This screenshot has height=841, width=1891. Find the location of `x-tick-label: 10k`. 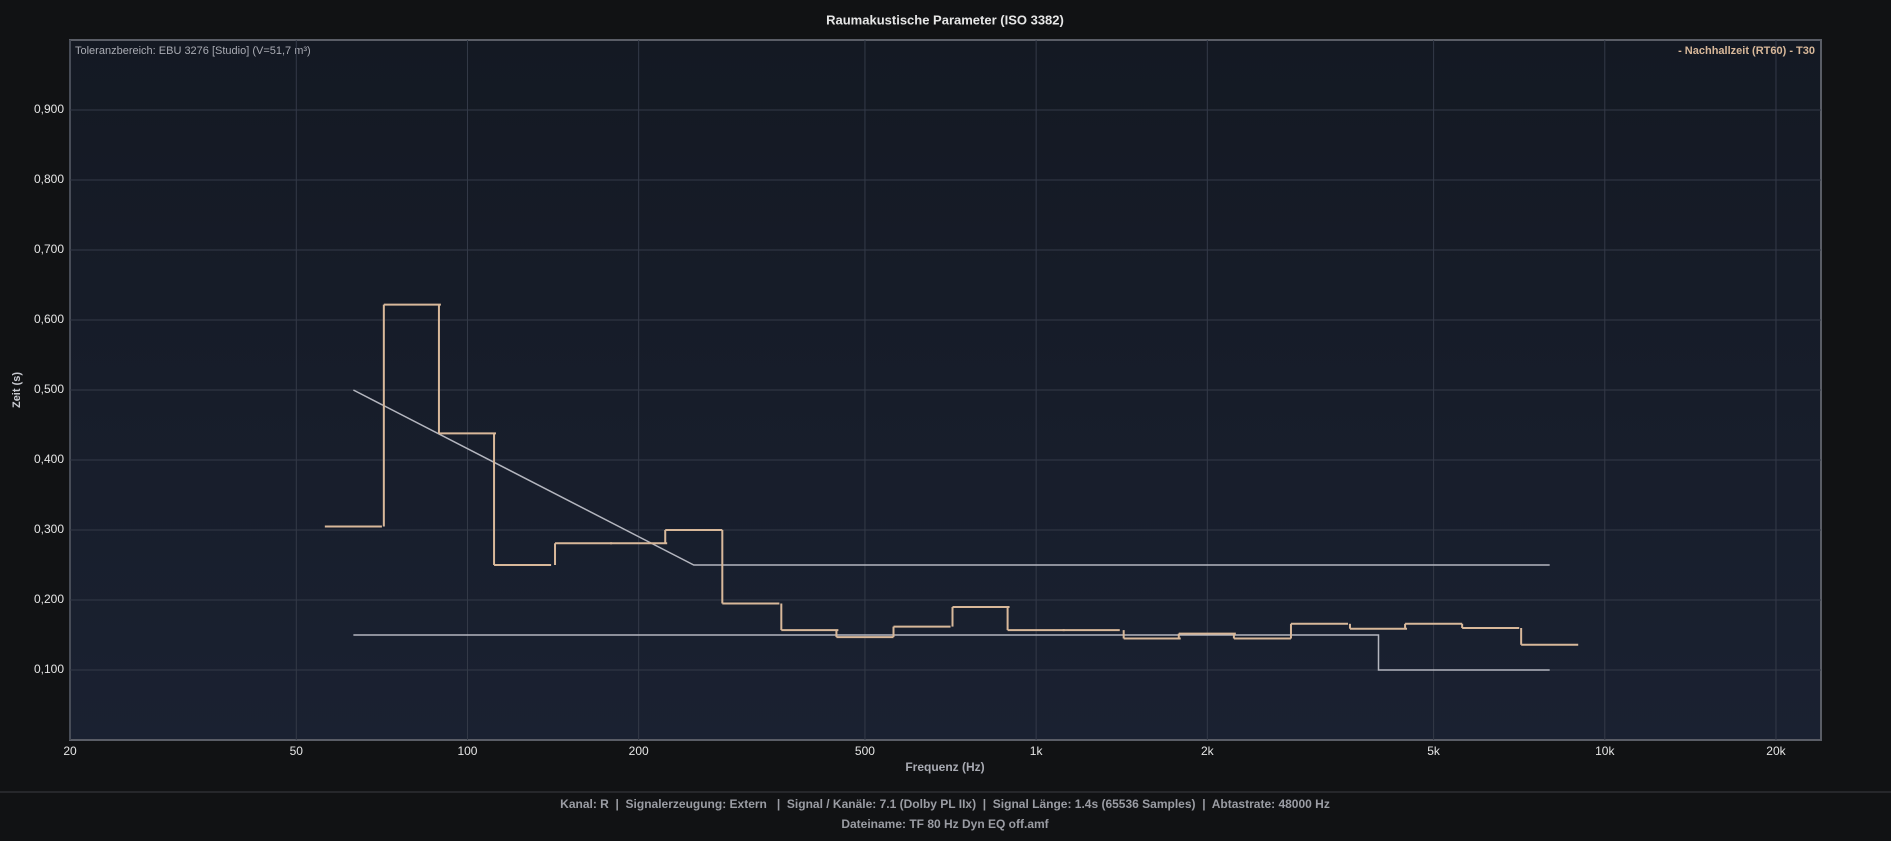

x-tick-label: 10k is located at coordinates (1605, 751).